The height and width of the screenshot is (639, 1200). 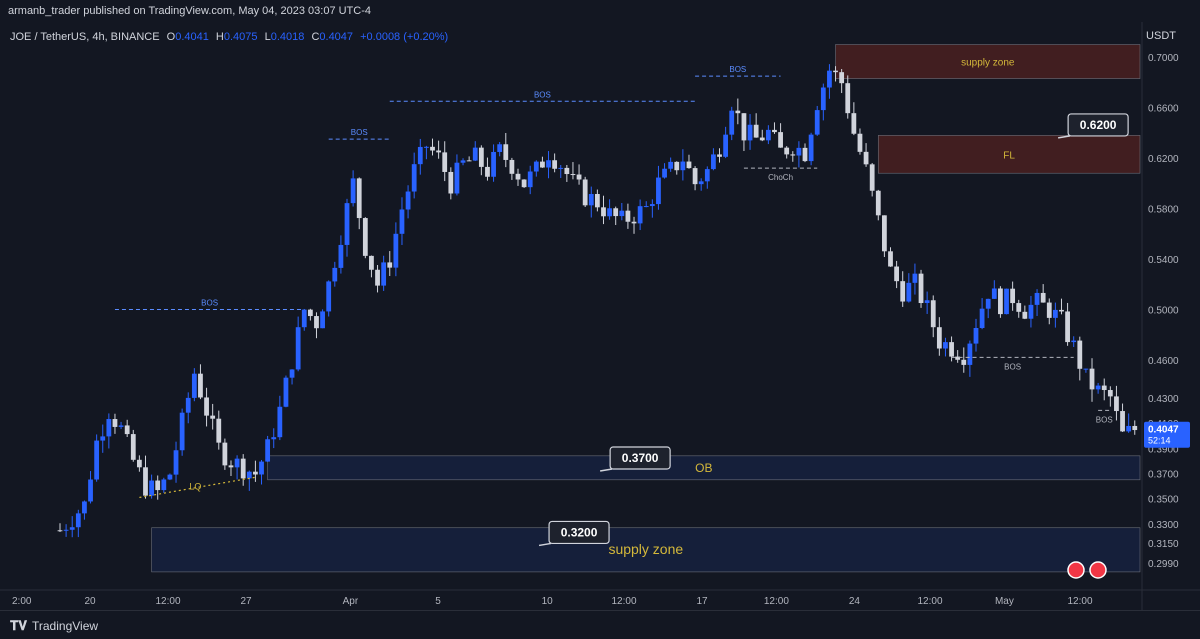 I want to click on zone-box, so click(x=988, y=61).